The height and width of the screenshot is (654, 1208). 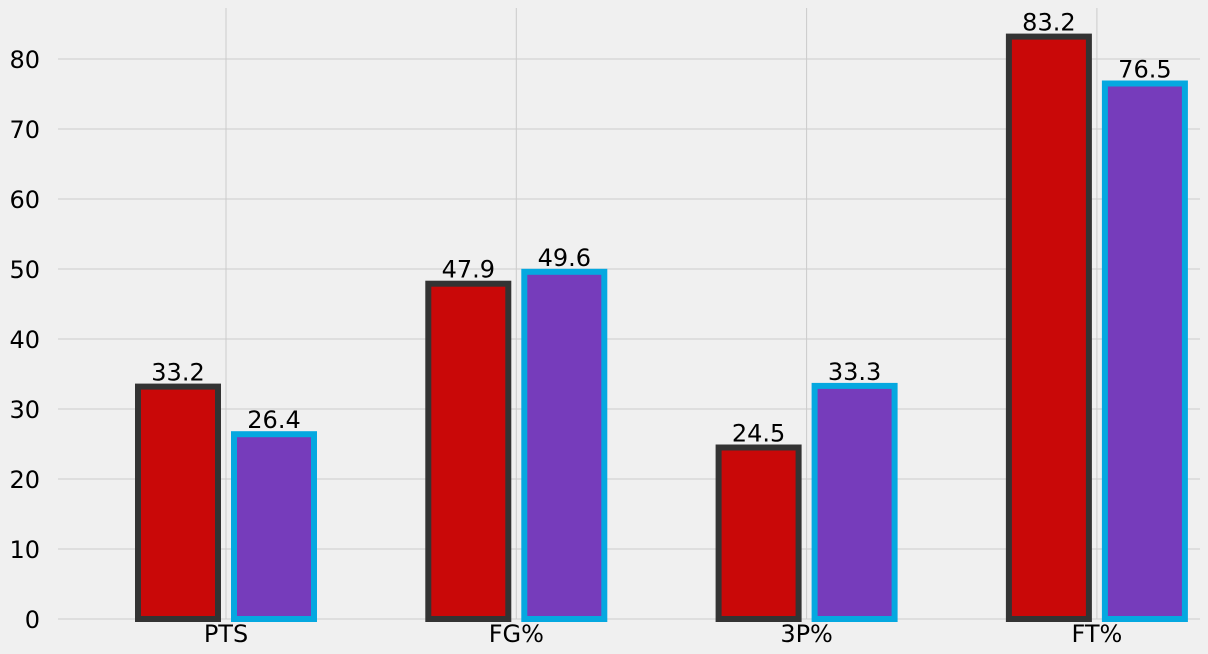 What do you see at coordinates (24, 130) in the screenshot?
I see `y-tick-label: 70` at bounding box center [24, 130].